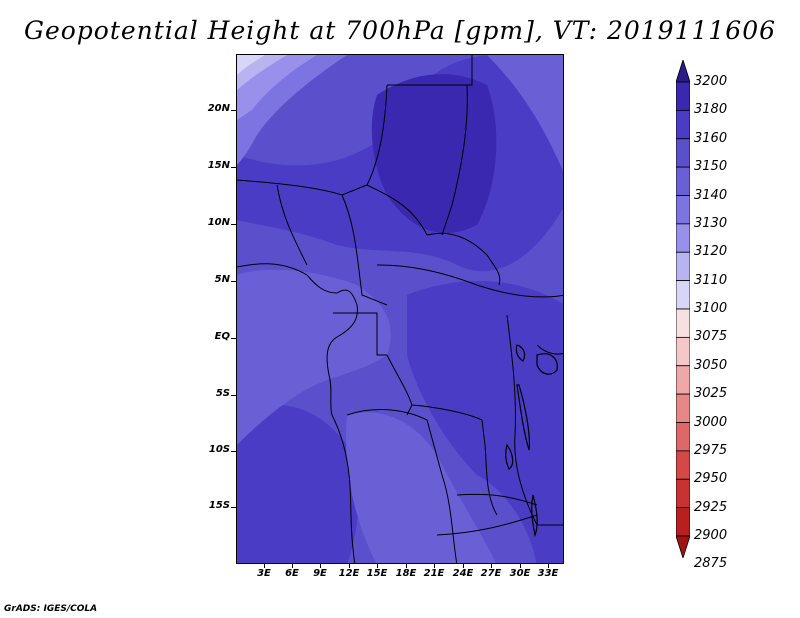 Image resolution: width=800 pixels, height=618 pixels. What do you see at coordinates (711, 167) in the screenshot?
I see `colorbar-level-label: 3150` at bounding box center [711, 167].